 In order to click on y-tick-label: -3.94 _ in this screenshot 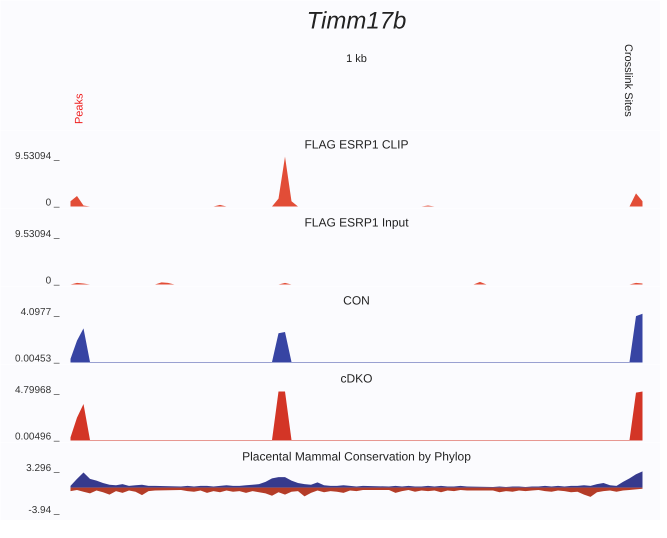, I will do `click(44, 510)`.